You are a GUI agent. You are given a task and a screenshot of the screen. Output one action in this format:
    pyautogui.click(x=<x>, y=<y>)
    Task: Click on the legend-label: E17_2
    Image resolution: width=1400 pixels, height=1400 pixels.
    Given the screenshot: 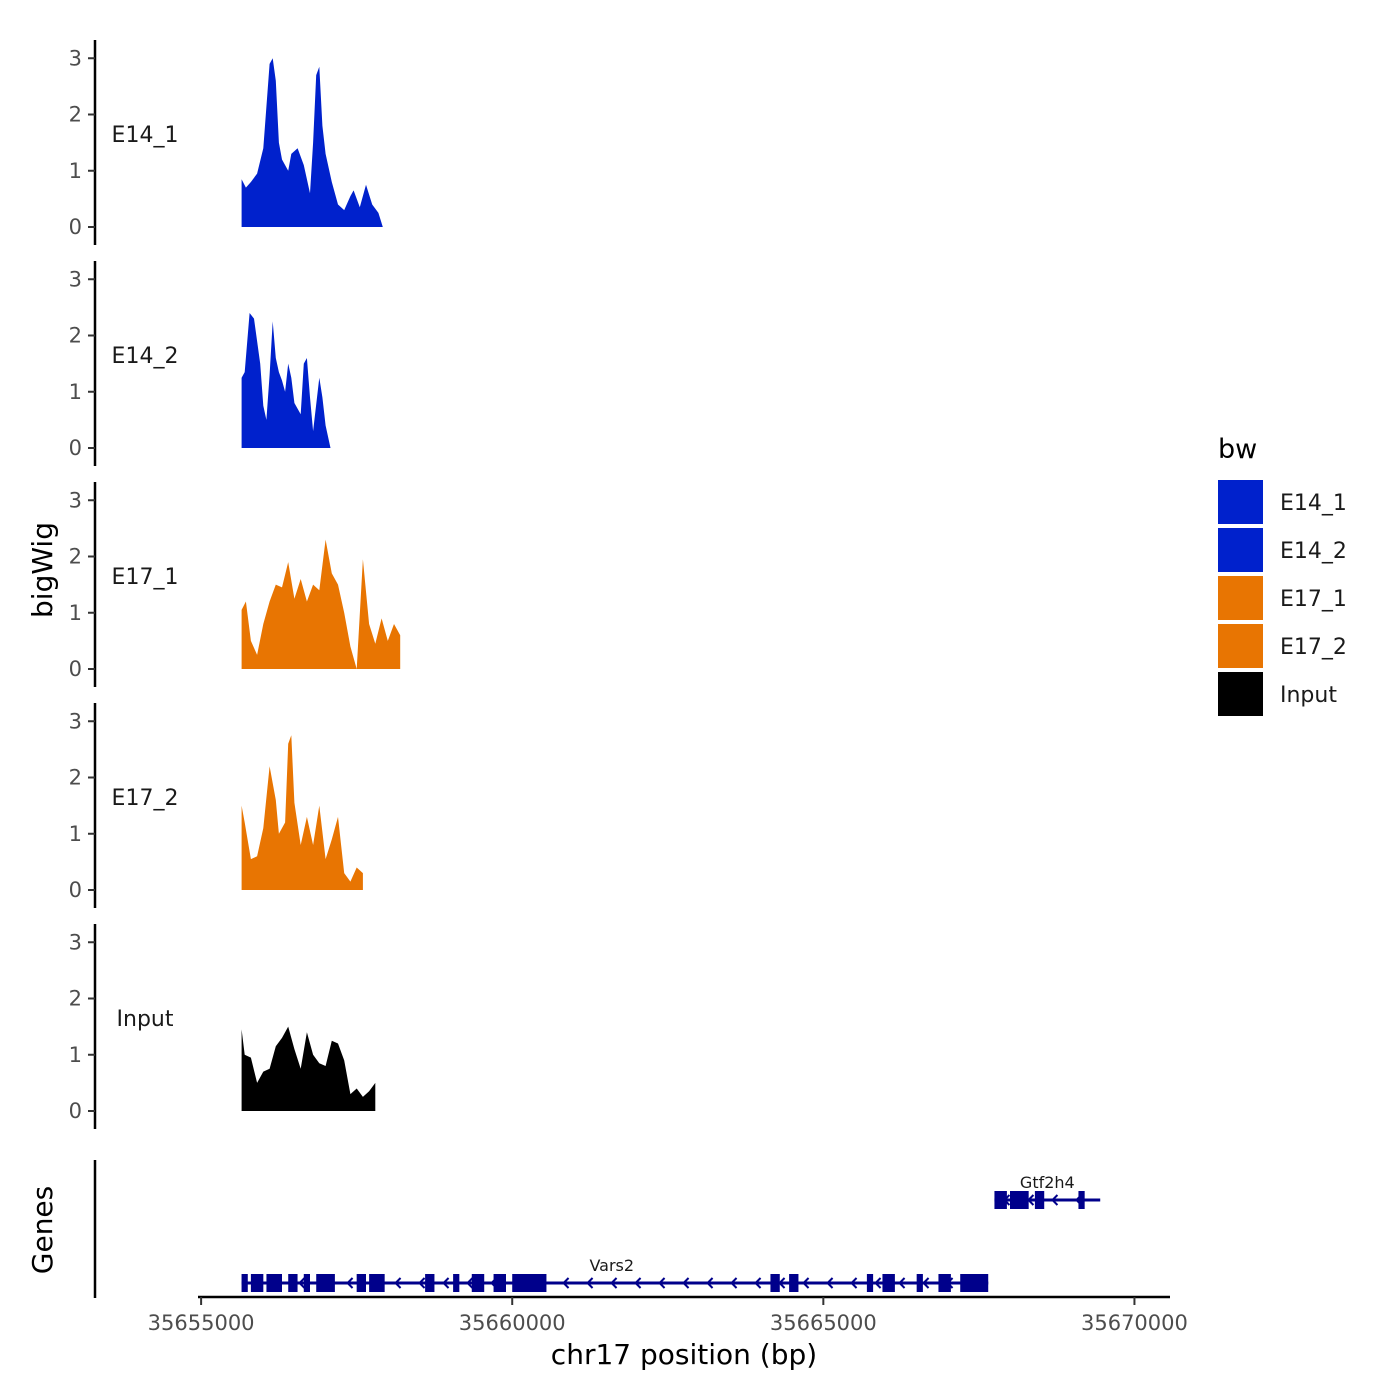 What is the action you would take?
    pyautogui.click(x=1313, y=647)
    